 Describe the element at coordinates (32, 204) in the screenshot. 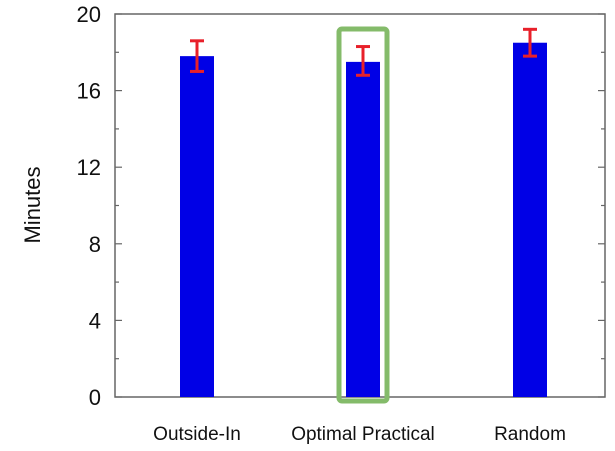

I see `y-axis-label: Minutes` at that location.